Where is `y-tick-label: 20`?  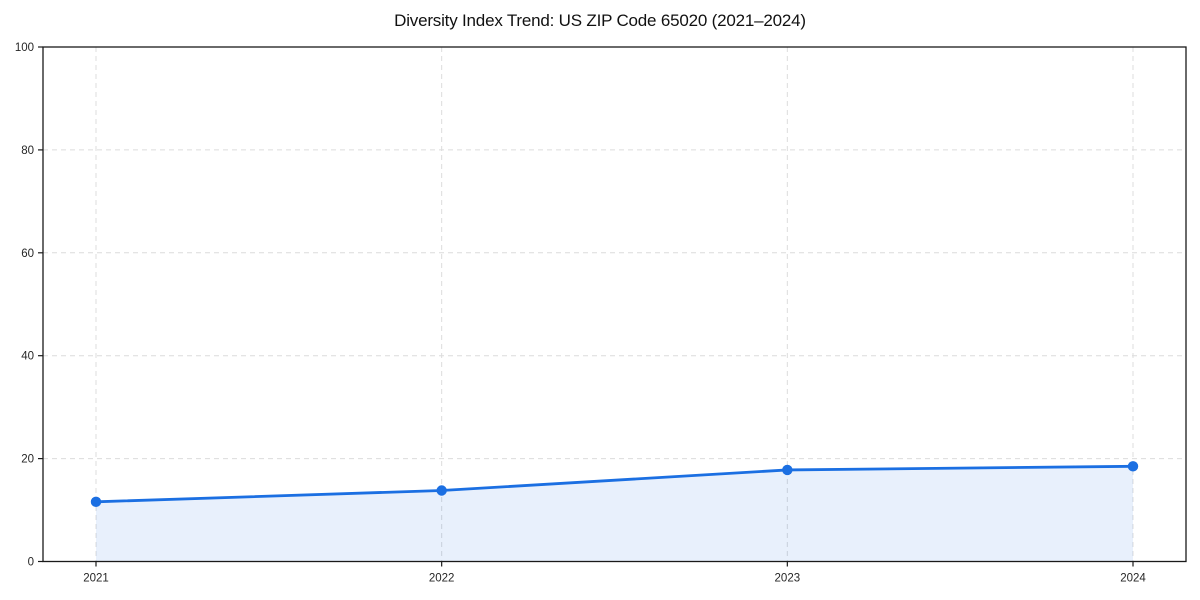 y-tick-label: 20 is located at coordinates (27, 460).